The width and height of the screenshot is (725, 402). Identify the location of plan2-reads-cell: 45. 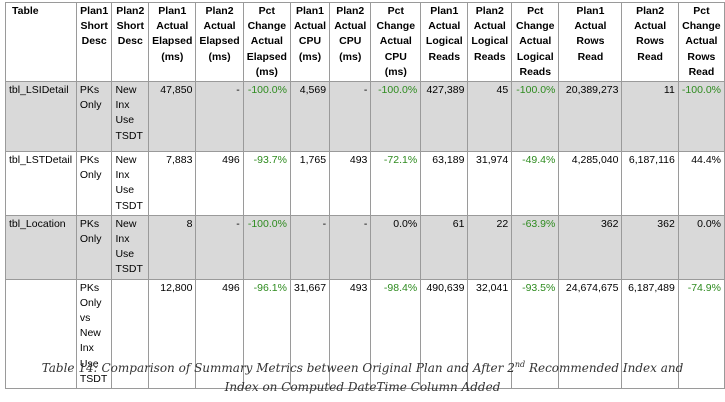
(490, 117).